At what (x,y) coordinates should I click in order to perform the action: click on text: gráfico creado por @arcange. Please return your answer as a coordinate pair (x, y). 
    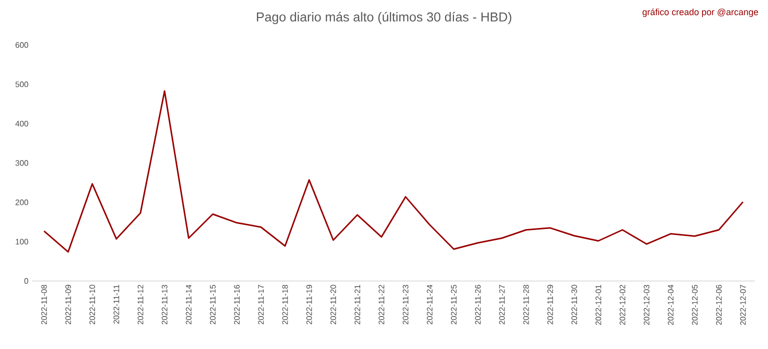
    Looking at the image, I should click on (700, 12).